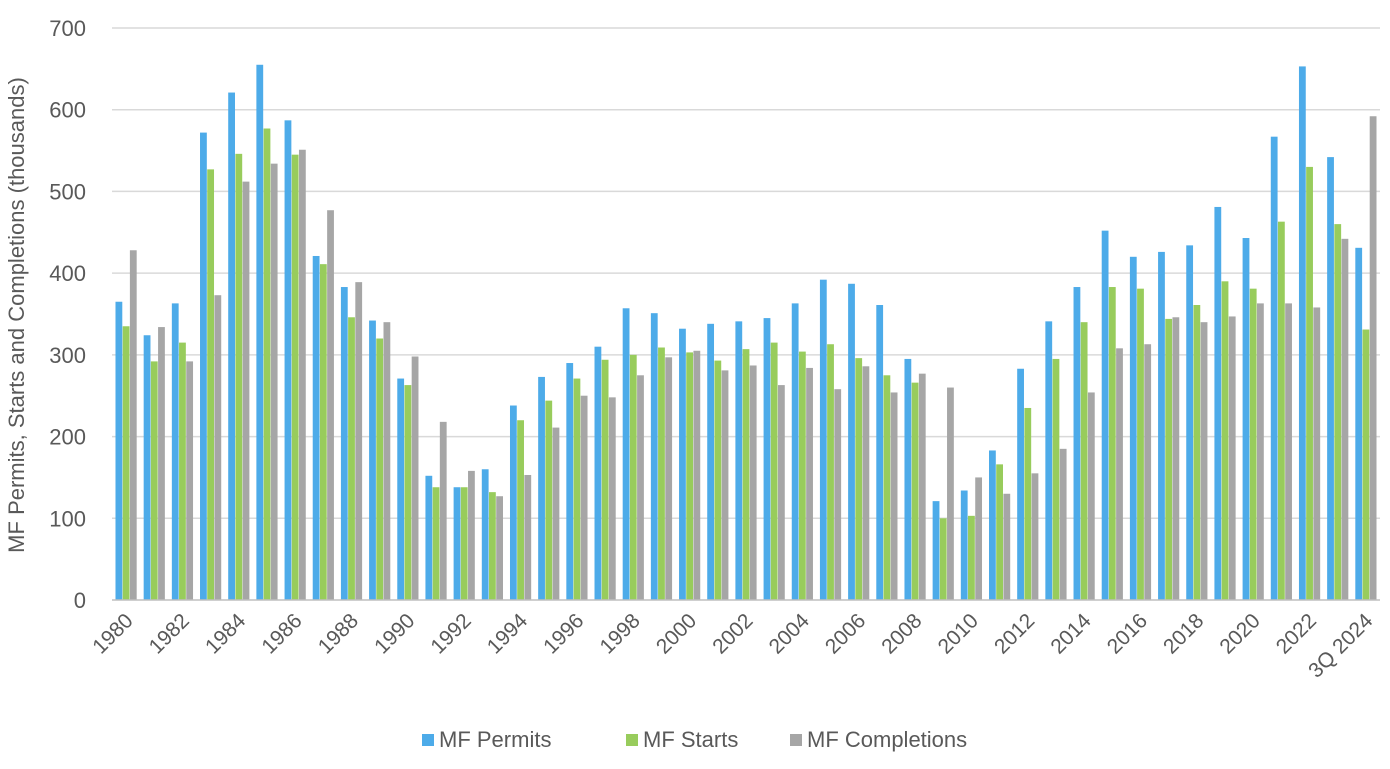 The width and height of the screenshot is (1390, 769). What do you see at coordinates (182, 471) in the screenshot?
I see `bar-starts-1982` at bounding box center [182, 471].